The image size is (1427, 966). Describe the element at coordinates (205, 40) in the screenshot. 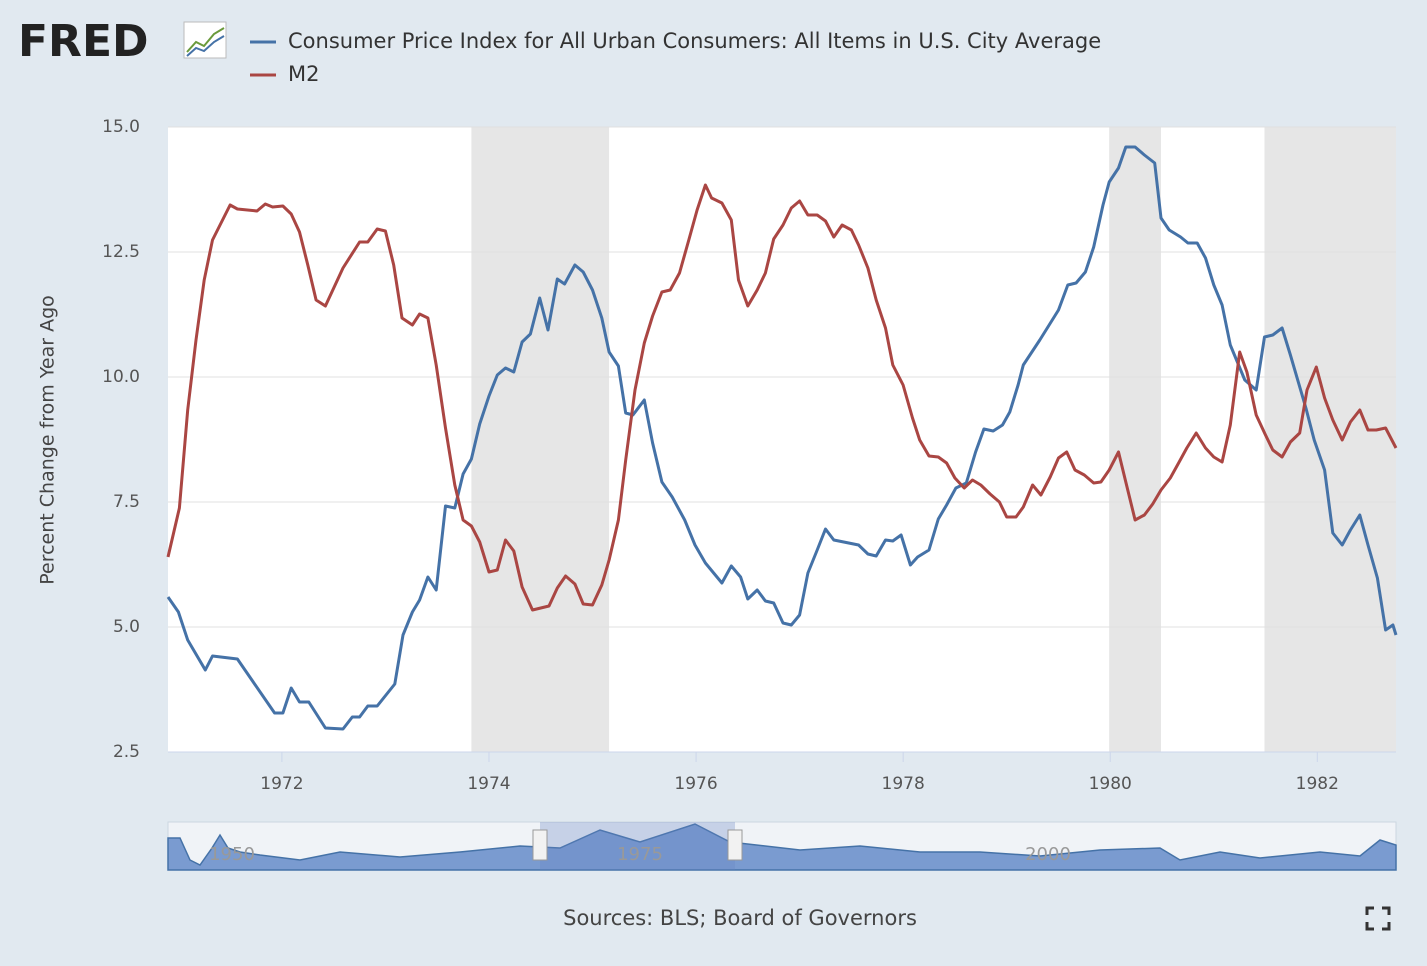

I see `logo-icon` at that location.